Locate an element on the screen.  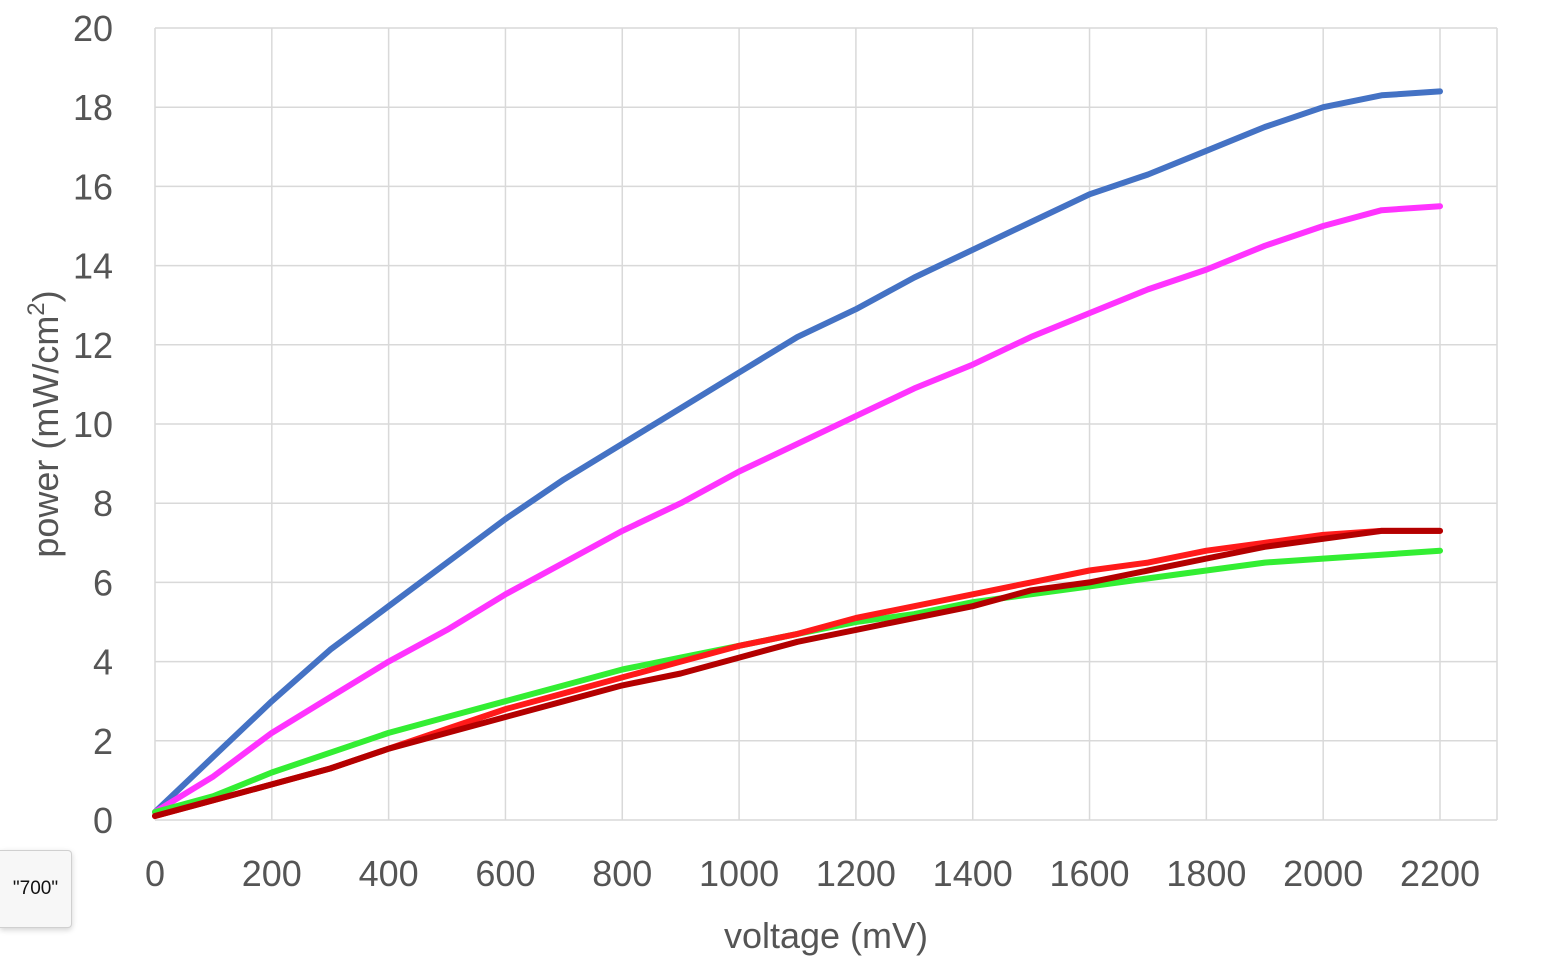
y-tick-label: 14 is located at coordinates (93, 266).